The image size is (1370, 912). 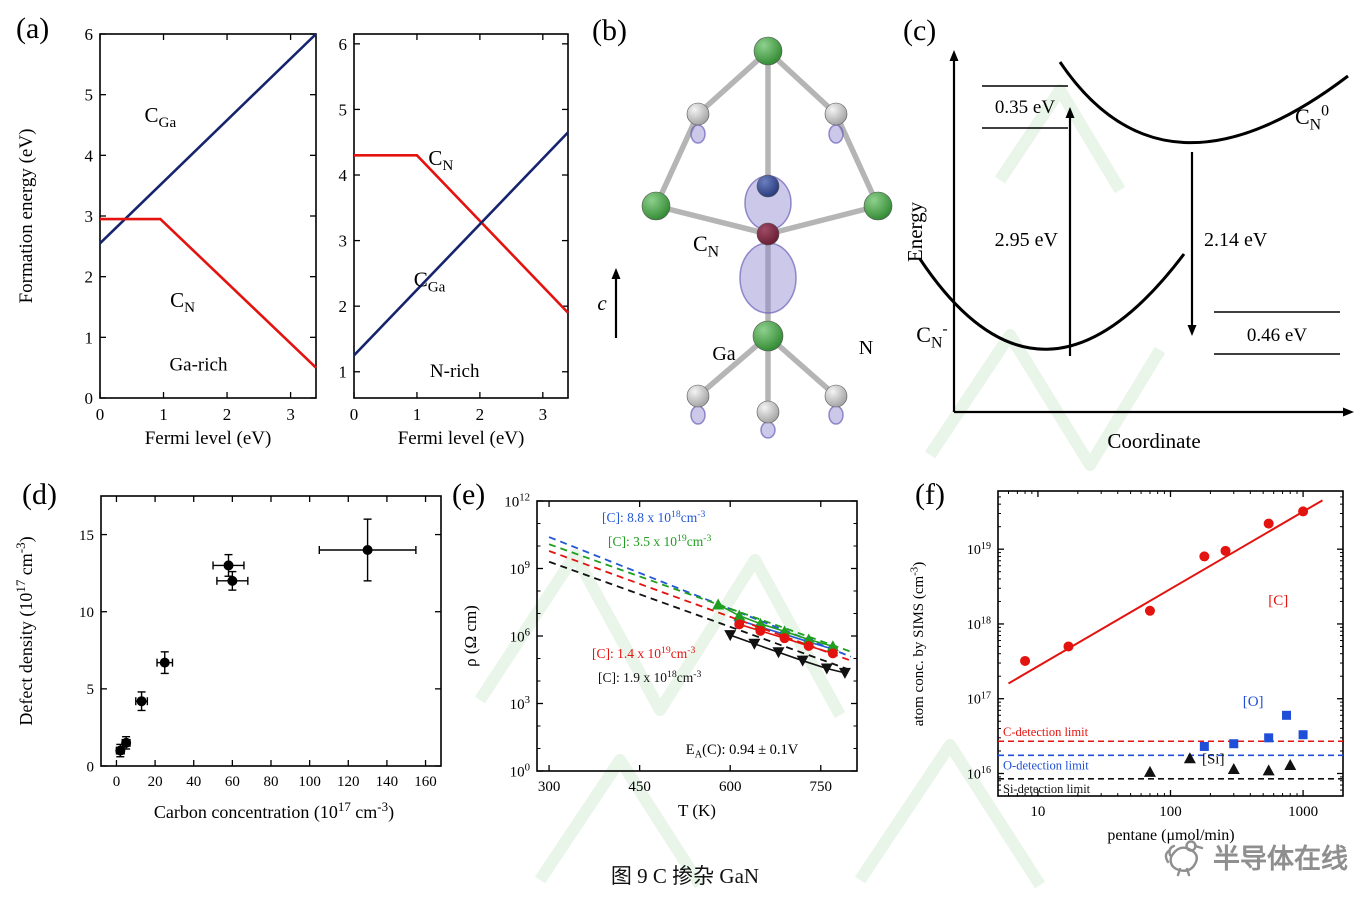 What do you see at coordinates (455, 371) in the screenshot?
I see `svg-text: N-rich` at bounding box center [455, 371].